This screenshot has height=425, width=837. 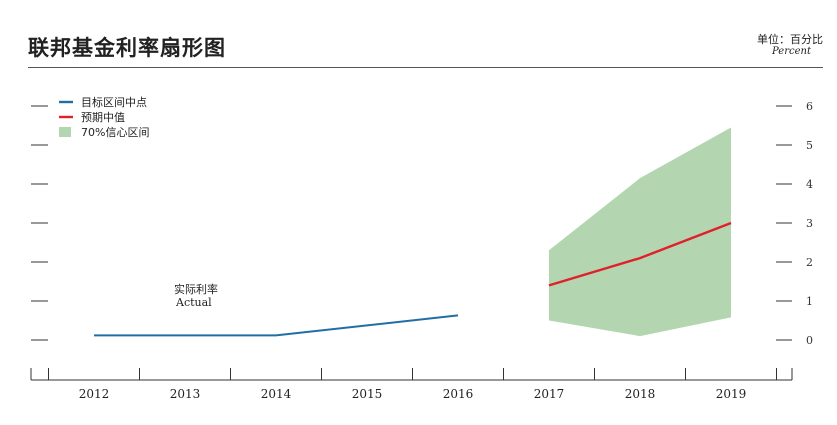 What do you see at coordinates (425, 67) in the screenshot?
I see `title-rule` at bounding box center [425, 67].